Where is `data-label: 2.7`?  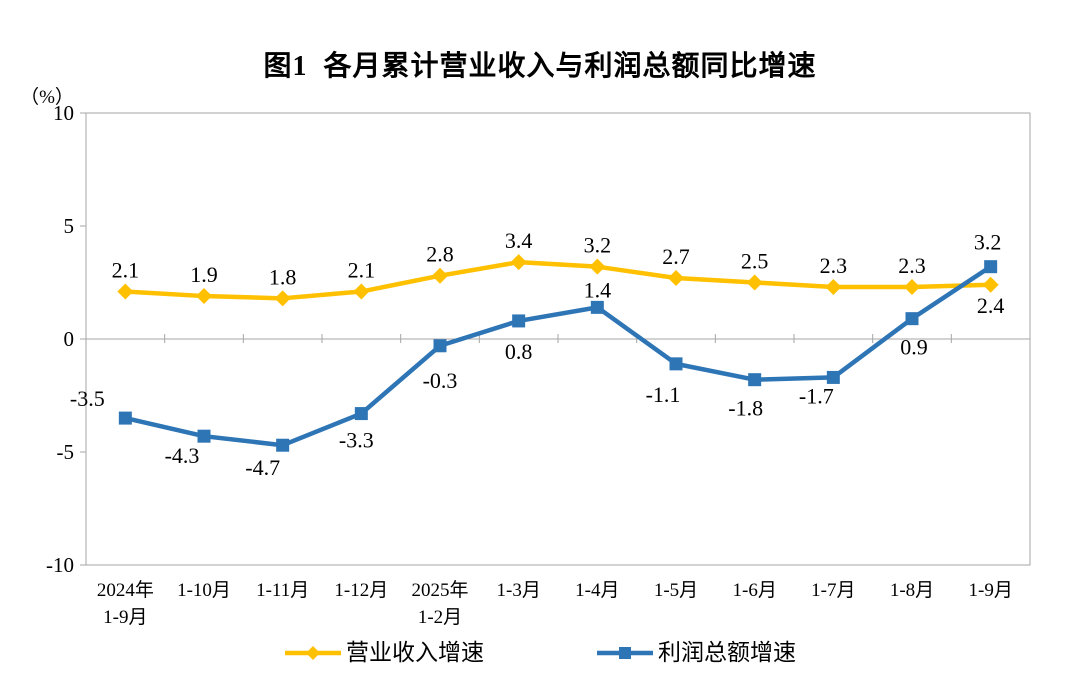 data-label: 2.7 is located at coordinates (676, 256).